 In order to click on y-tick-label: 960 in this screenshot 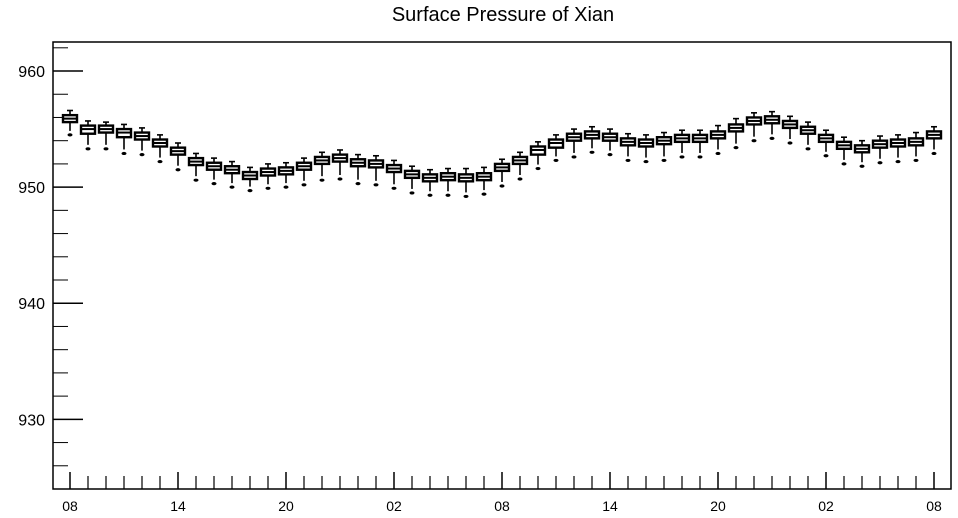, I will do `click(31, 72)`.